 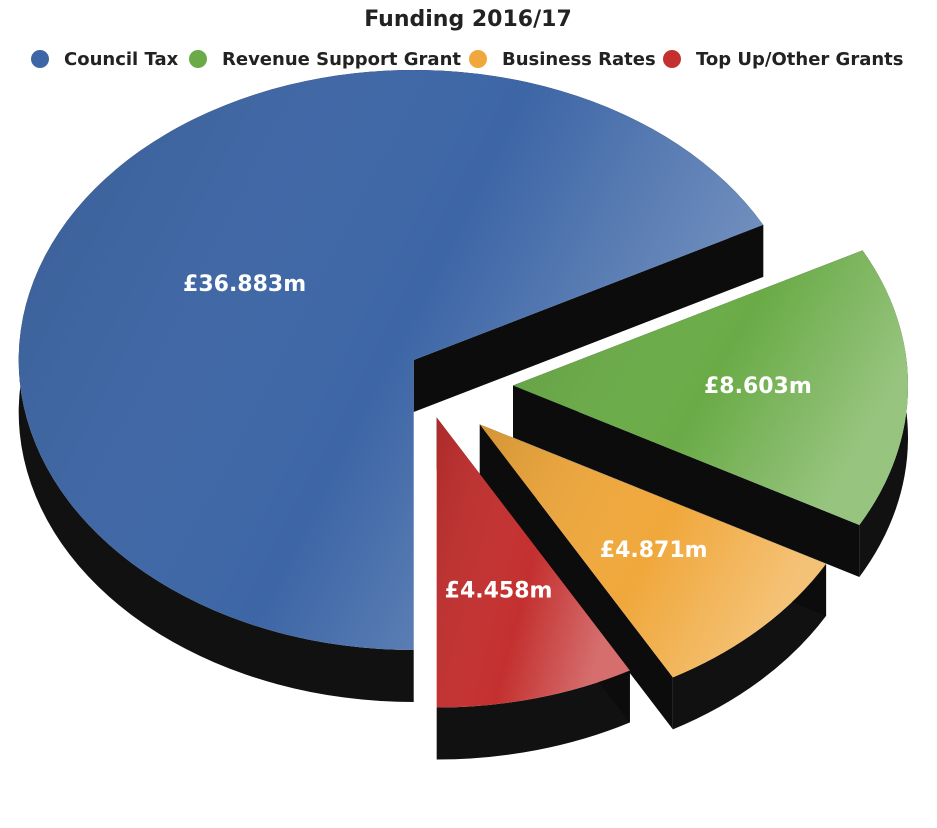 I want to click on data-label: £36.883m, so click(x=244, y=284).